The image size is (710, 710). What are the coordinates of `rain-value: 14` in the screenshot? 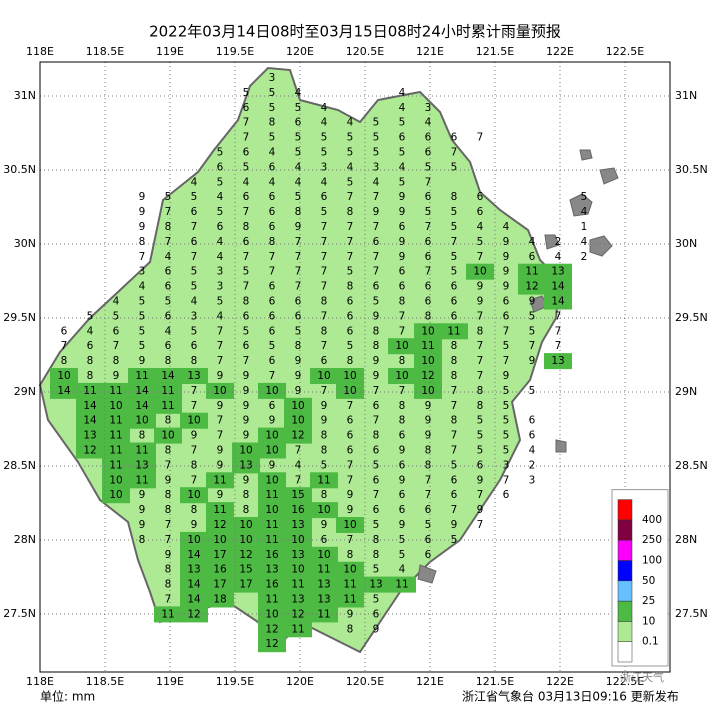 It's located at (558, 302).